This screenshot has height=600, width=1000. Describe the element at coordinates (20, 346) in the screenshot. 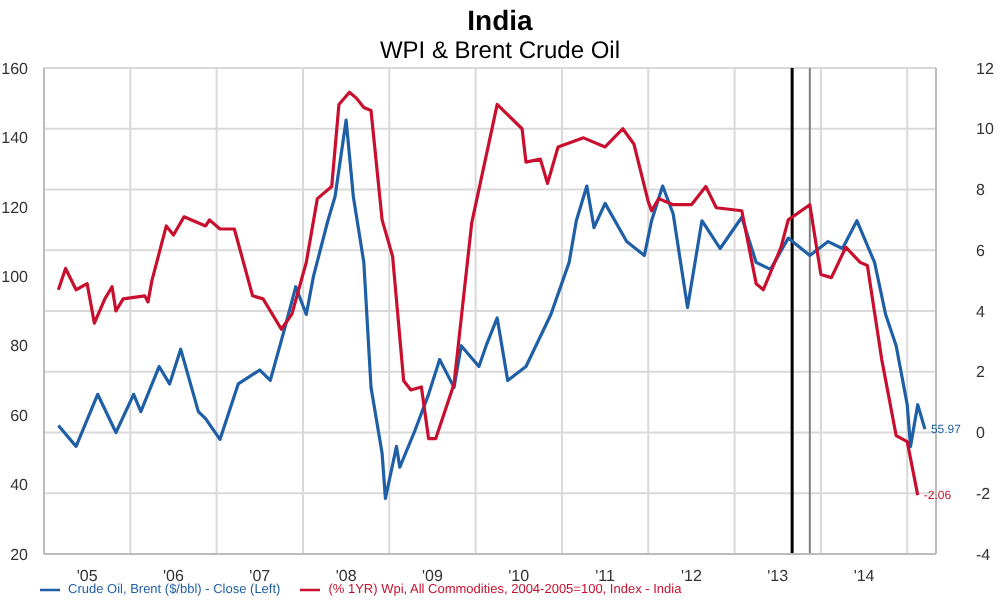

I see `y-tick-label: 80` at that location.